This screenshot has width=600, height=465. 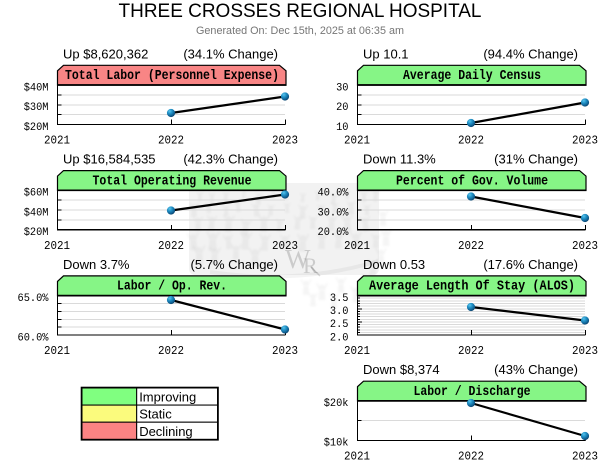 What do you see at coordinates (399, 159) in the screenshot?
I see `svg-text: Down 11.3%` at bounding box center [399, 159].